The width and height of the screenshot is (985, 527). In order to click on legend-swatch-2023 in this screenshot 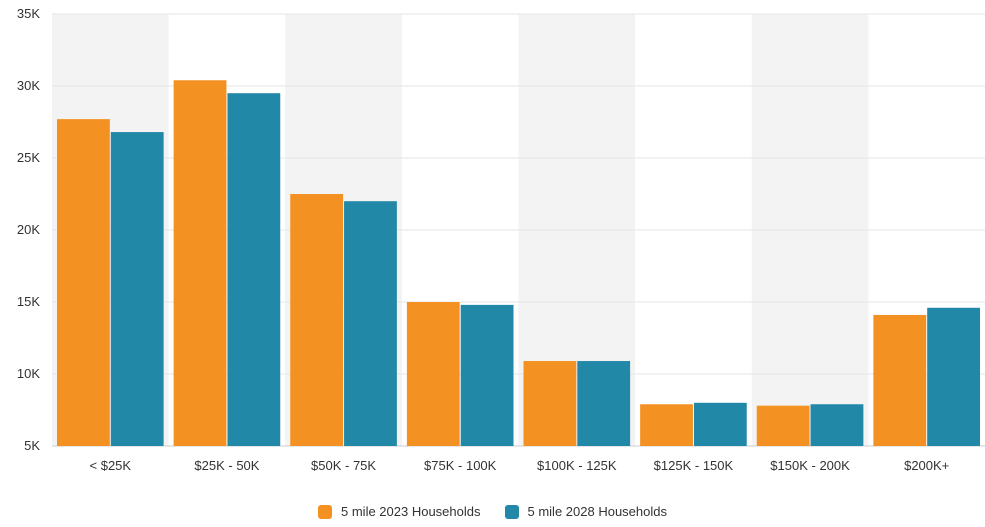, I will do `click(325, 511)`.